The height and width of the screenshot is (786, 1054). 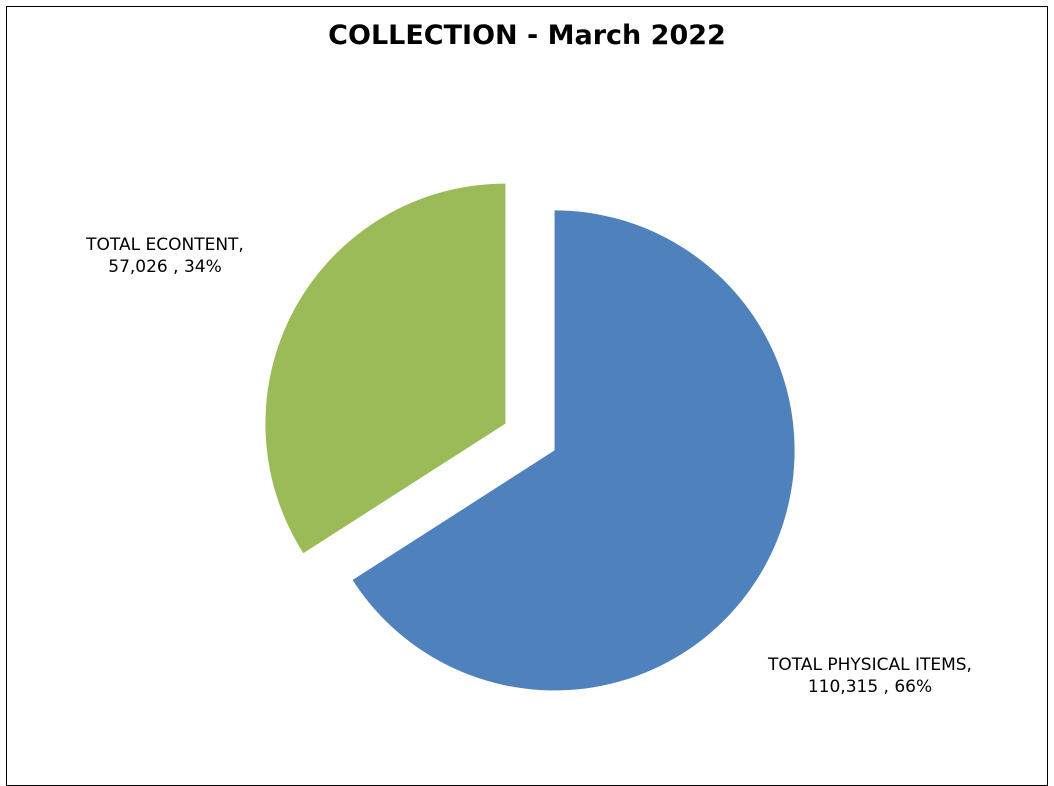 What do you see at coordinates (385, 368) in the screenshot?
I see `pie-slice-econtent` at bounding box center [385, 368].